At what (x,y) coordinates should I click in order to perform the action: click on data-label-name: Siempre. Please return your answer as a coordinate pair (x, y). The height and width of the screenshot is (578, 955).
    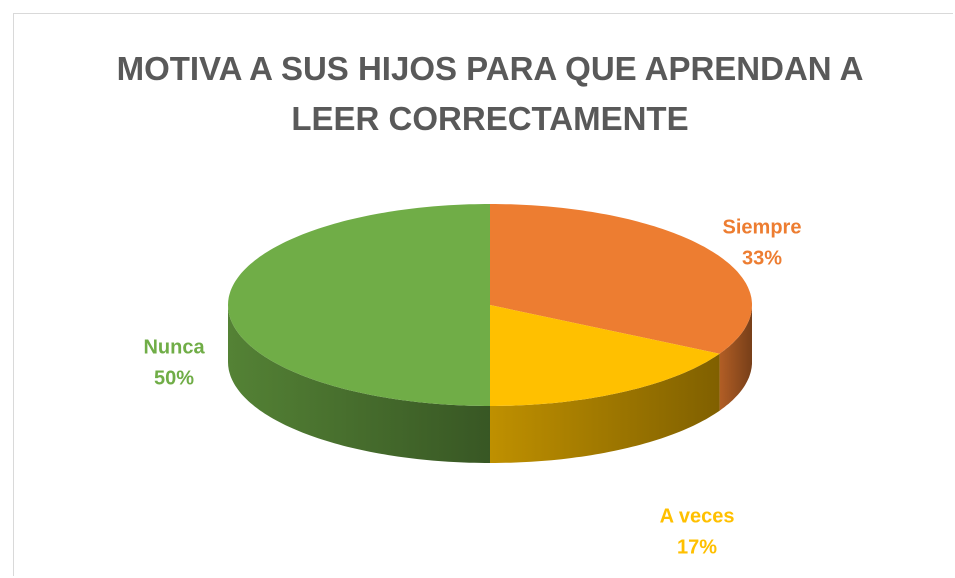
    Looking at the image, I should click on (762, 227).